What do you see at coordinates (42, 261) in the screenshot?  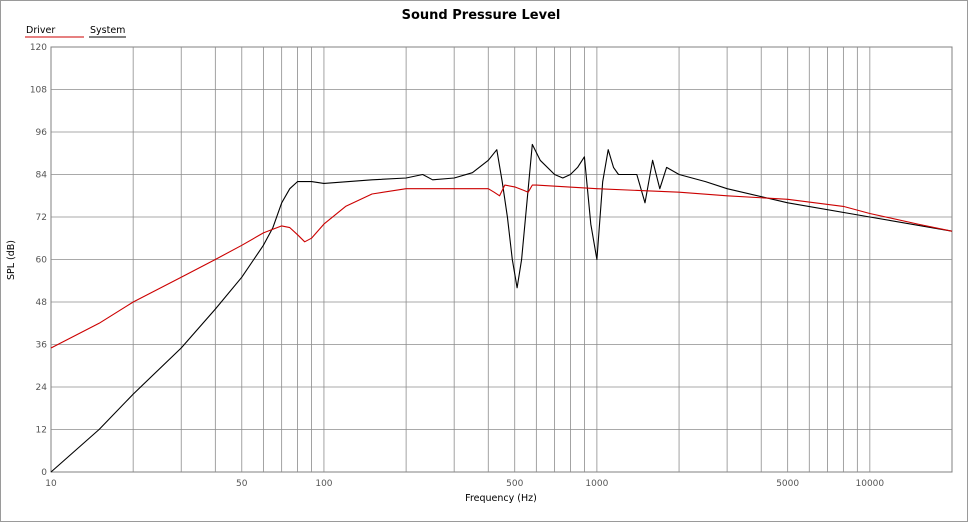 I see `y-tick-label: 60` at bounding box center [42, 261].